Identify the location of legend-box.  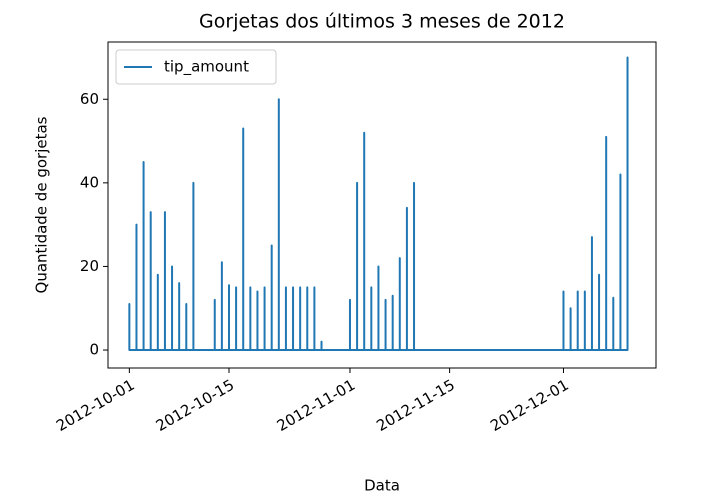
(196, 67).